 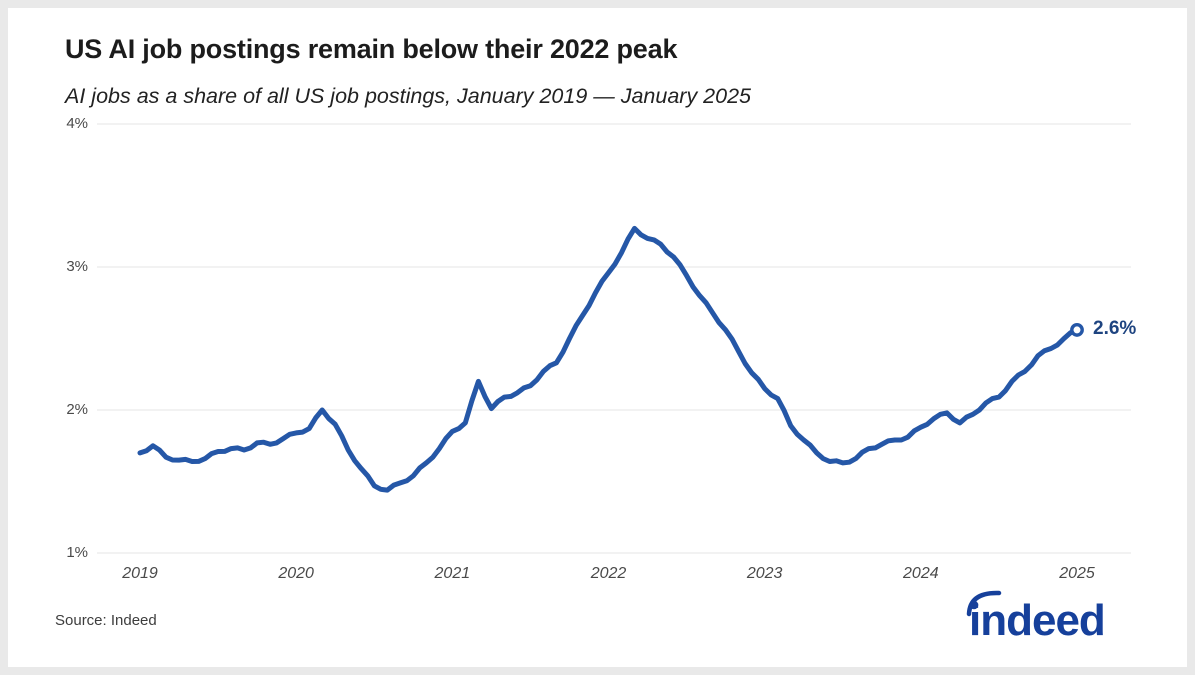 I want to click on x-tick-label: 2024, so click(x=921, y=573).